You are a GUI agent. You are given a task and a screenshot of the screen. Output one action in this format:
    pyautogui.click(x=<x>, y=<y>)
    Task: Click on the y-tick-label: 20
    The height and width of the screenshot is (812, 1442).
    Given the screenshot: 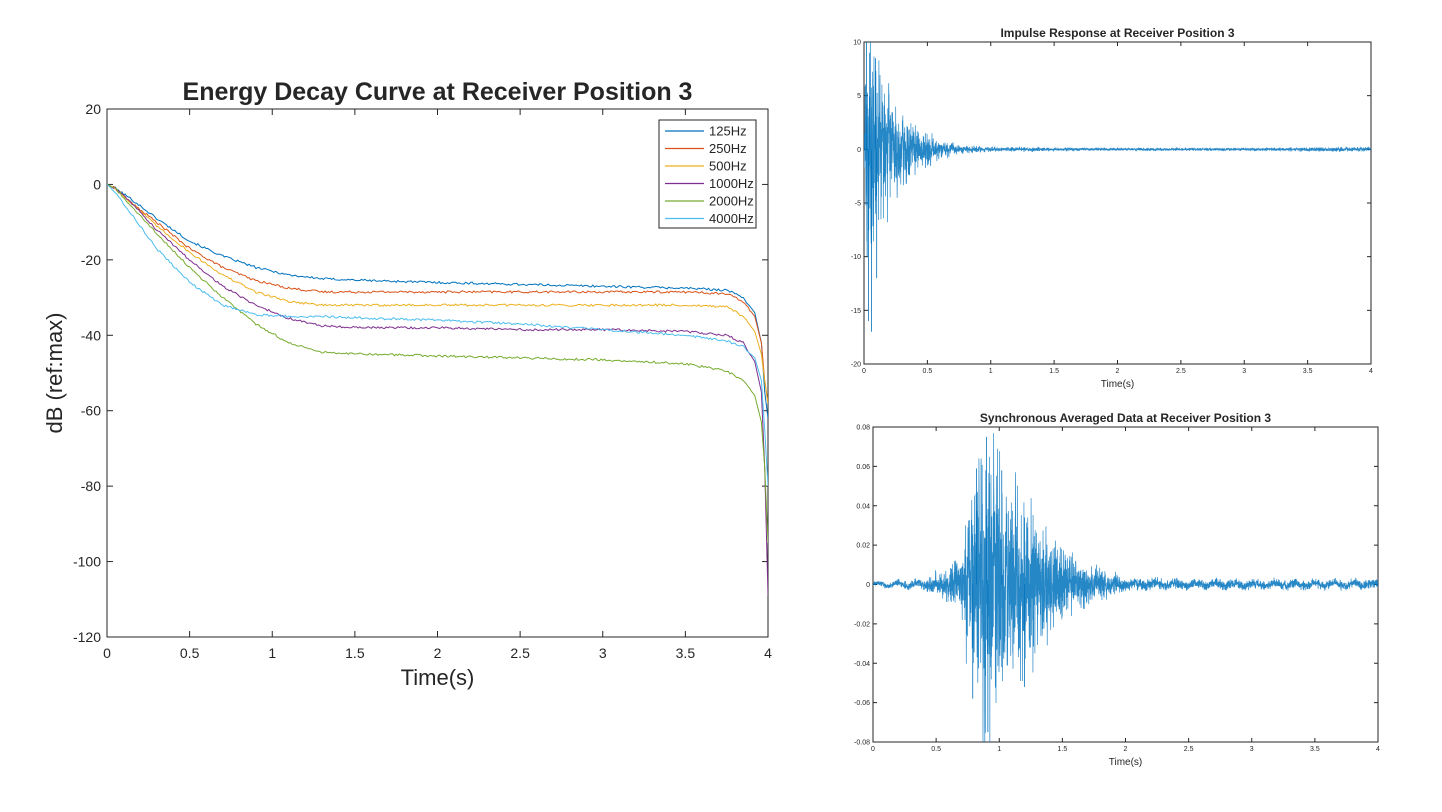 What is the action you would take?
    pyautogui.click(x=93, y=109)
    